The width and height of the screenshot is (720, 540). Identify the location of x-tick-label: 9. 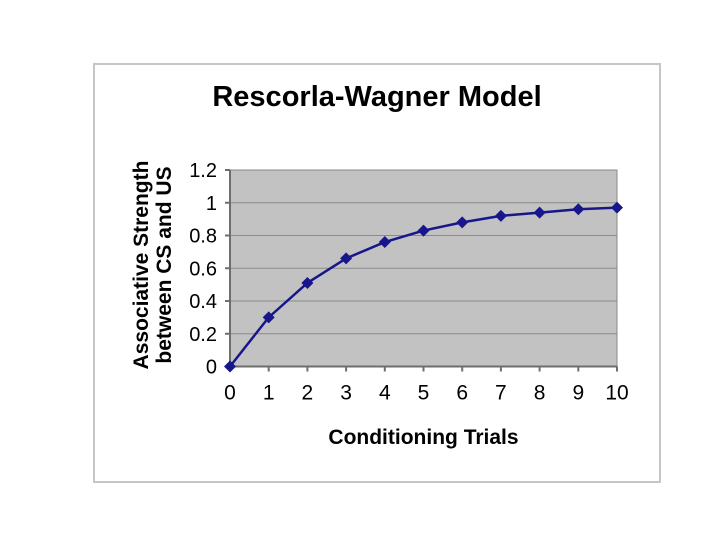
(578, 393).